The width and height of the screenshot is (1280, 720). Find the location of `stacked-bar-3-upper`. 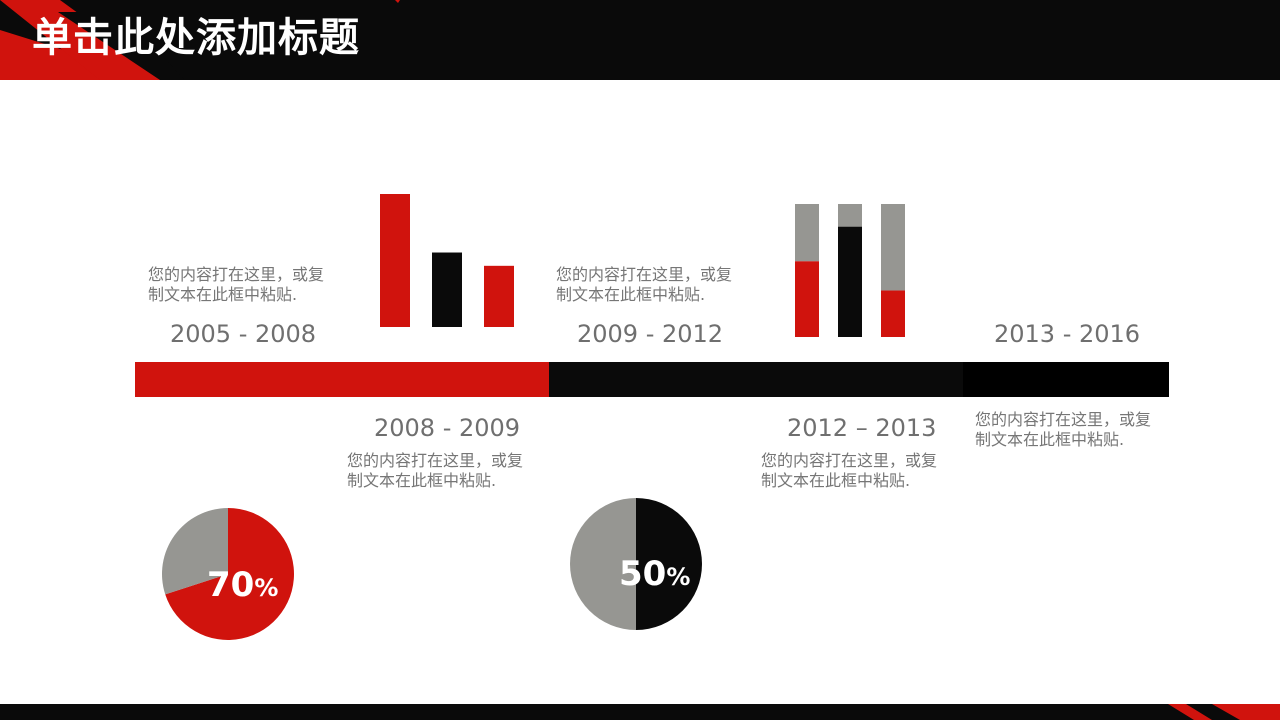

stacked-bar-3-upper is located at coordinates (893, 247).